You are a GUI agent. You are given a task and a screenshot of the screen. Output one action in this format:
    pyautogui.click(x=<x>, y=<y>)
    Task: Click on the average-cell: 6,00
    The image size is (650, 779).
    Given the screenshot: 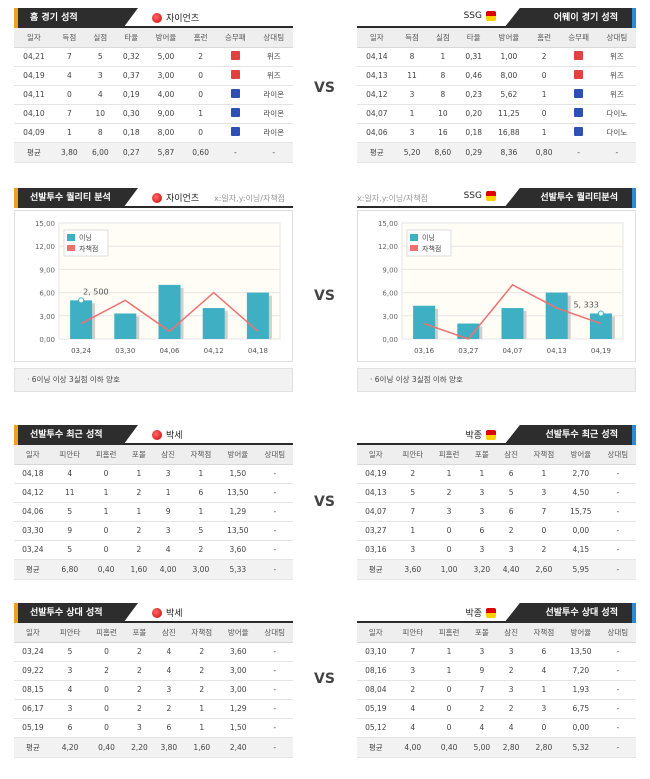 What is the action you would take?
    pyautogui.click(x=100, y=152)
    